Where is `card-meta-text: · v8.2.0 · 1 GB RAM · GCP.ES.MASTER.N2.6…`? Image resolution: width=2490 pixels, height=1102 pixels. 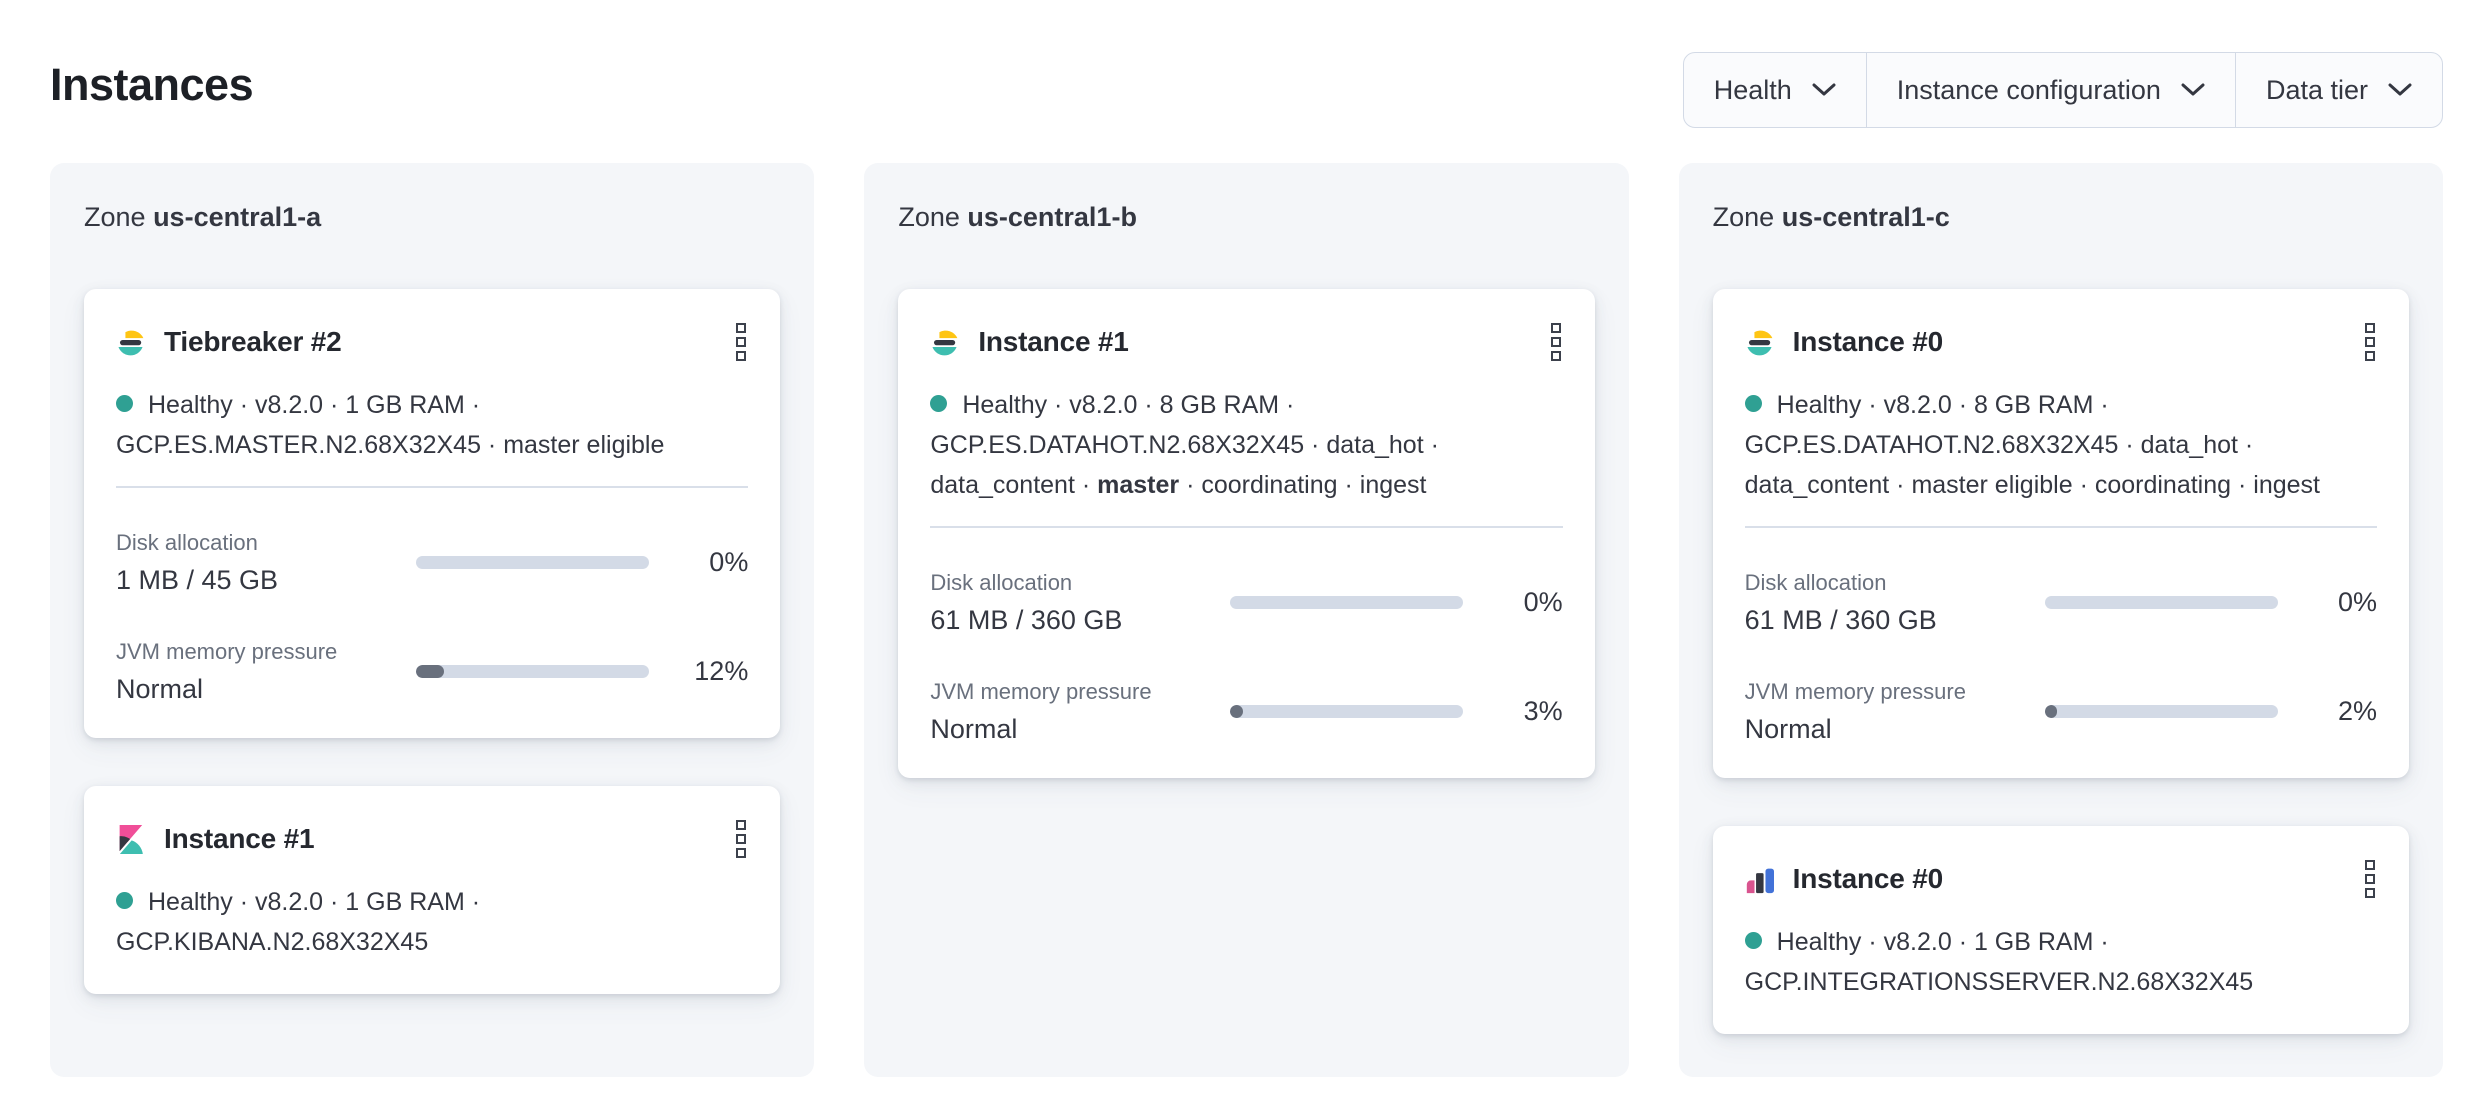 card-meta-text: · v8.2.0 · 1 GB RAM · GCP.ES.MASTER.N2.6… is located at coordinates (390, 425).